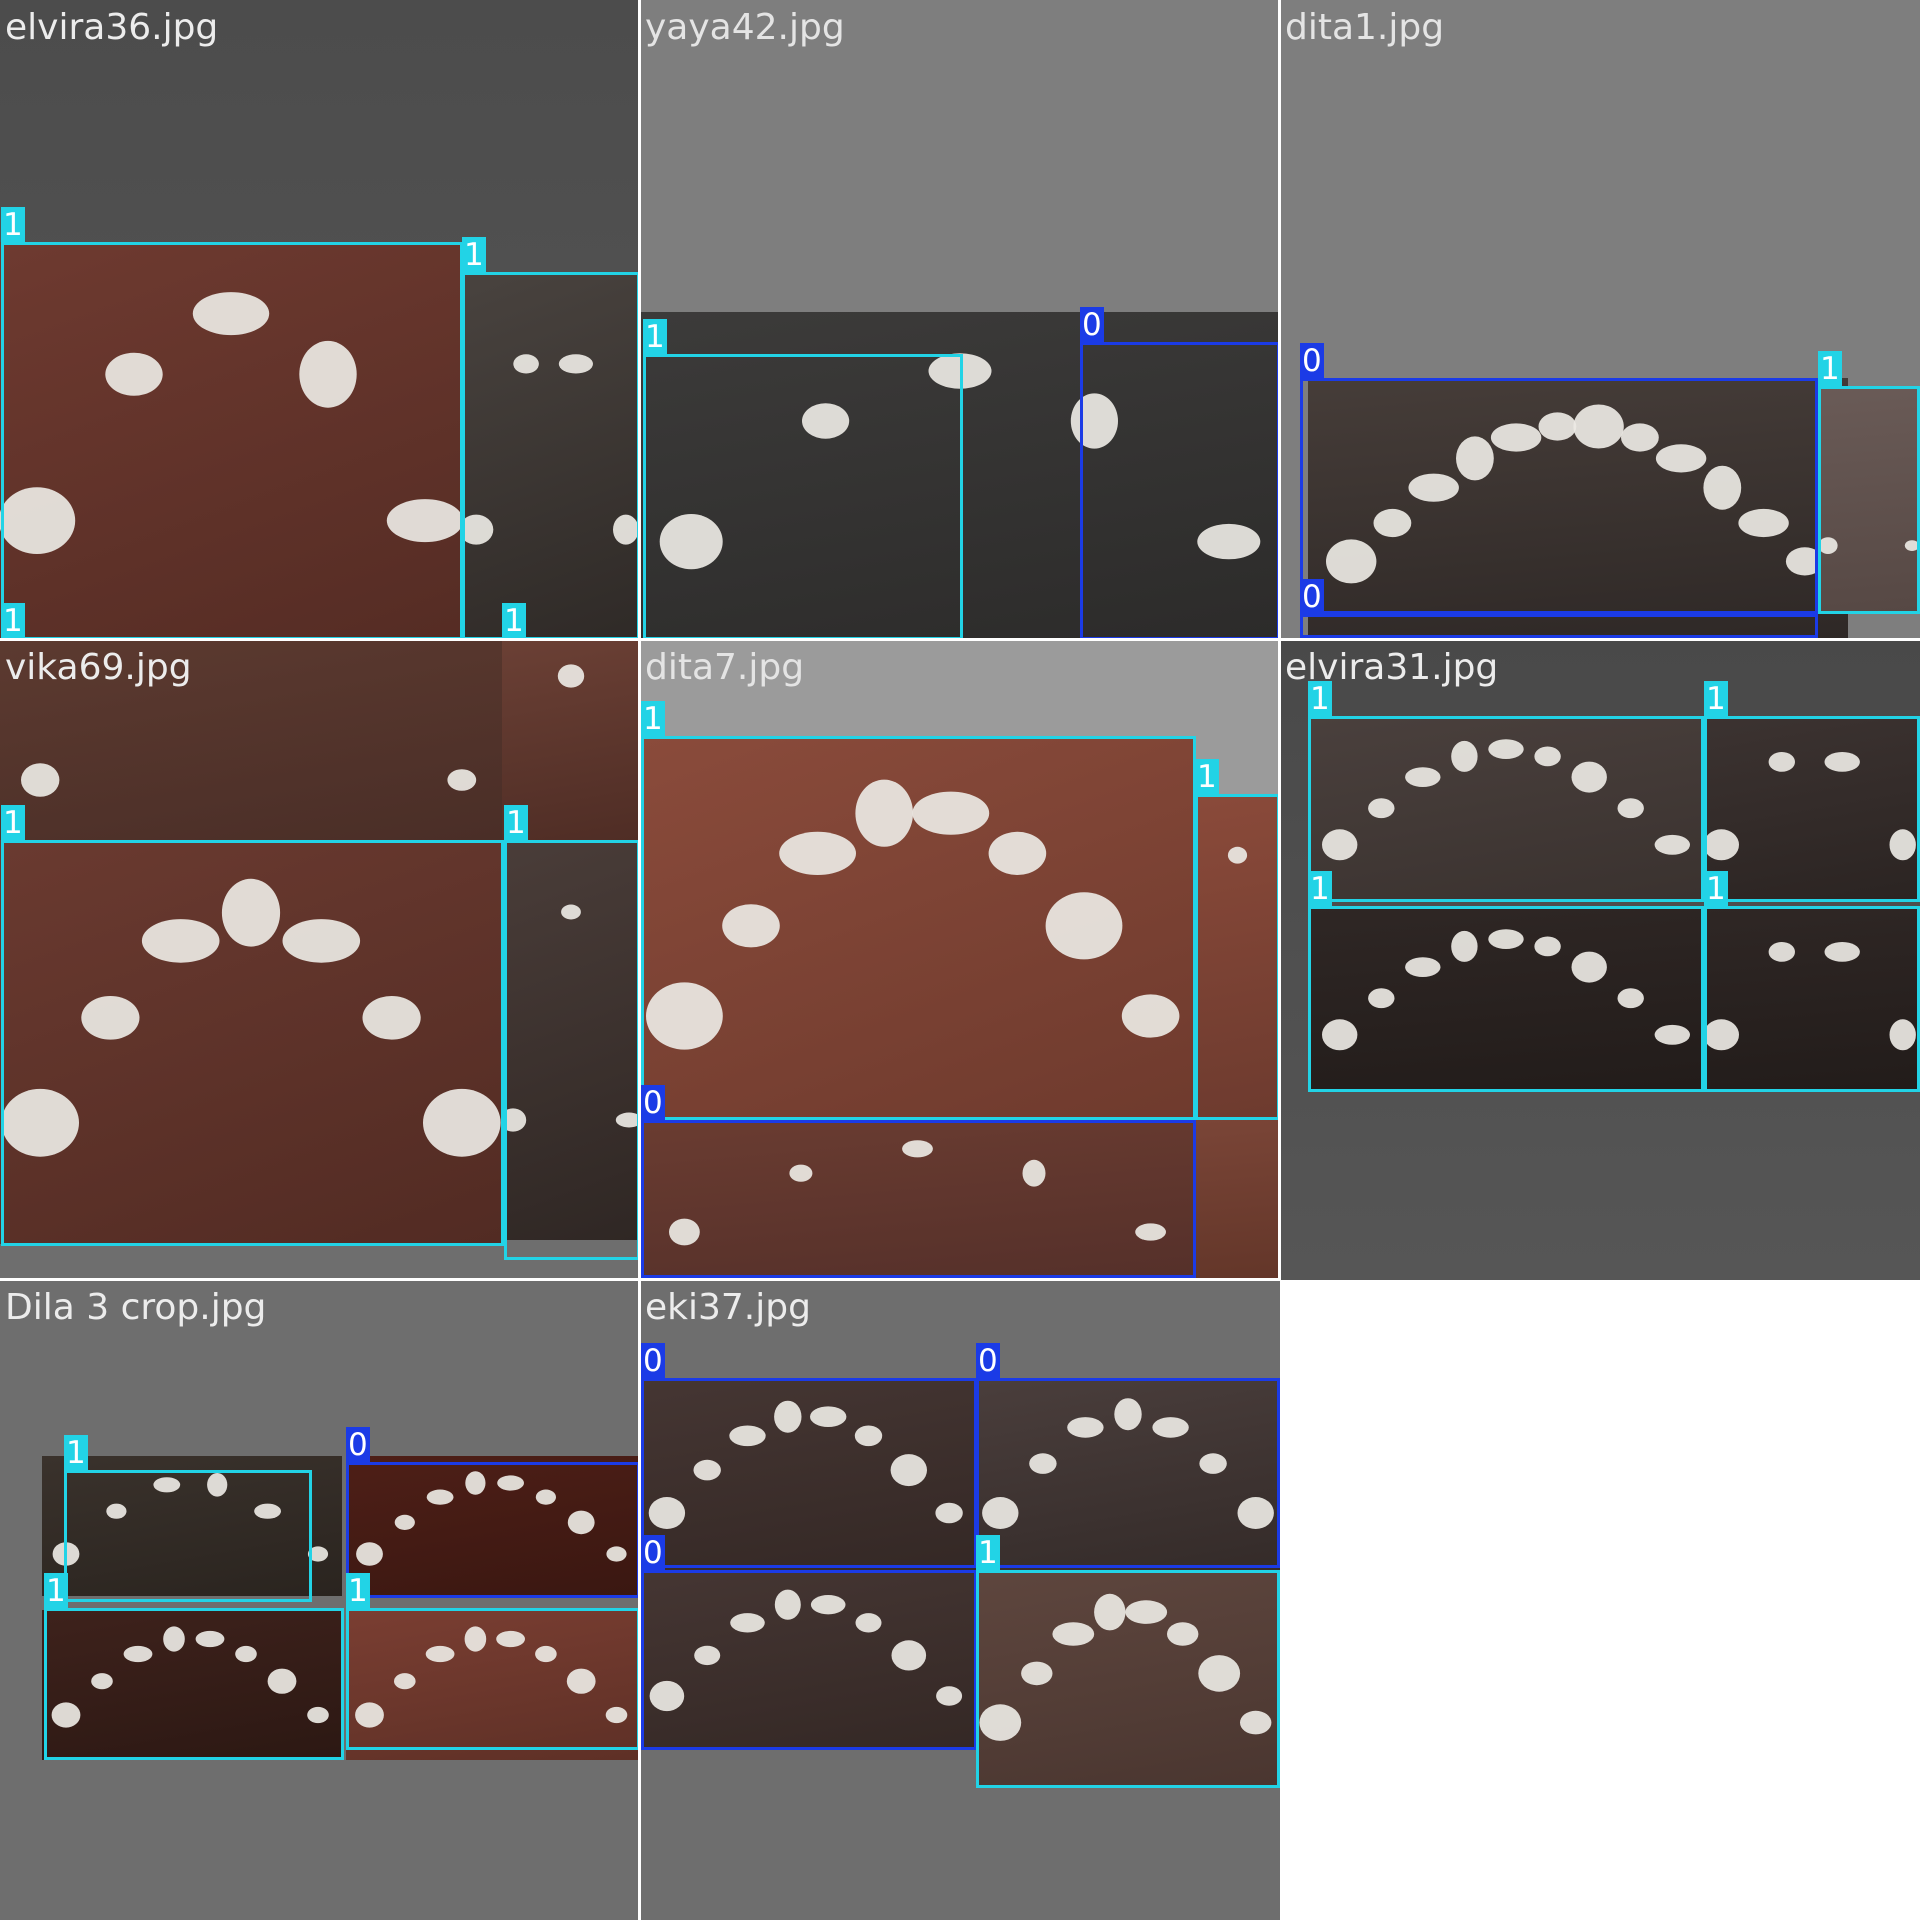  What do you see at coordinates (960, 1600) in the screenshot?
I see `image-tile: 0 0 0 1 eki37.jpg` at bounding box center [960, 1600].